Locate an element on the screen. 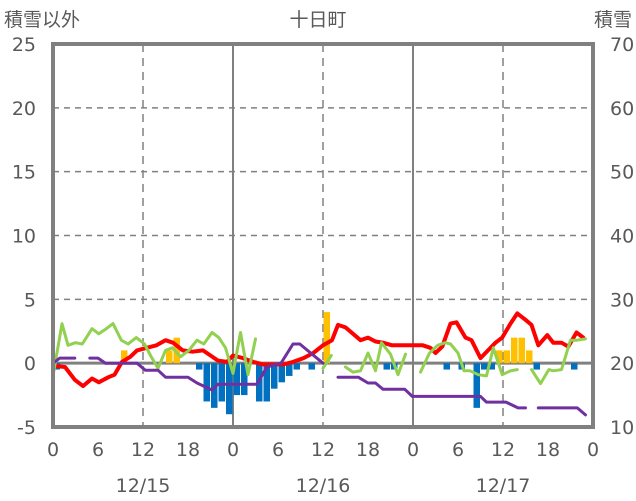  y-tick-left: 15 is located at coordinates (24, 173).